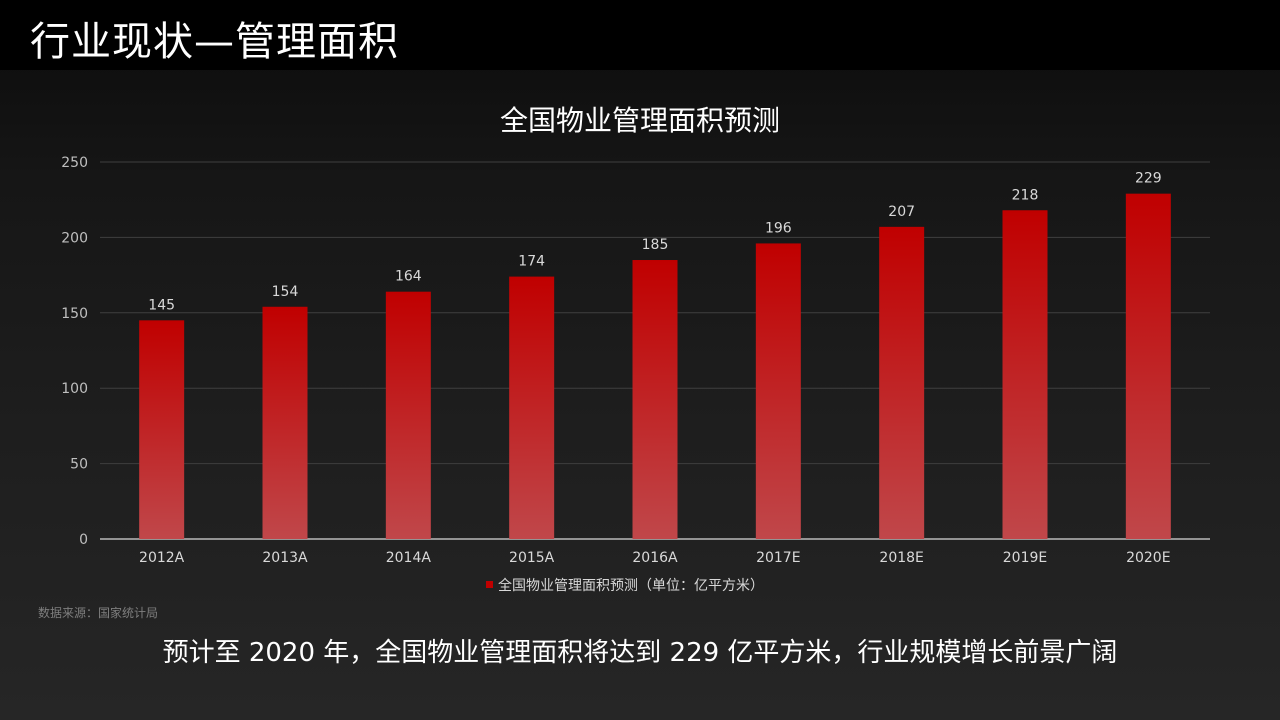 The width and height of the screenshot is (1280, 720). What do you see at coordinates (98, 613) in the screenshot?
I see `source-note: 数据来源：国家统计局` at bounding box center [98, 613].